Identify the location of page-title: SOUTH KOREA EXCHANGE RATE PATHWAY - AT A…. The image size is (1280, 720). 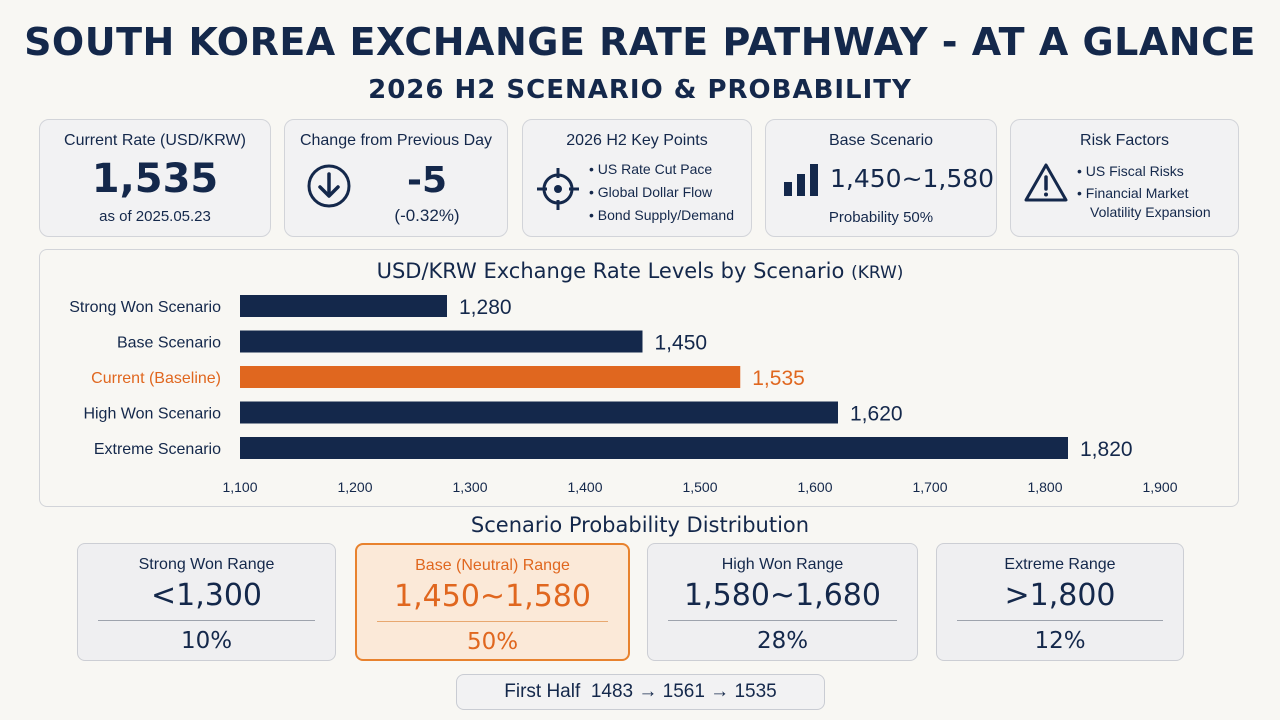
(640, 42).